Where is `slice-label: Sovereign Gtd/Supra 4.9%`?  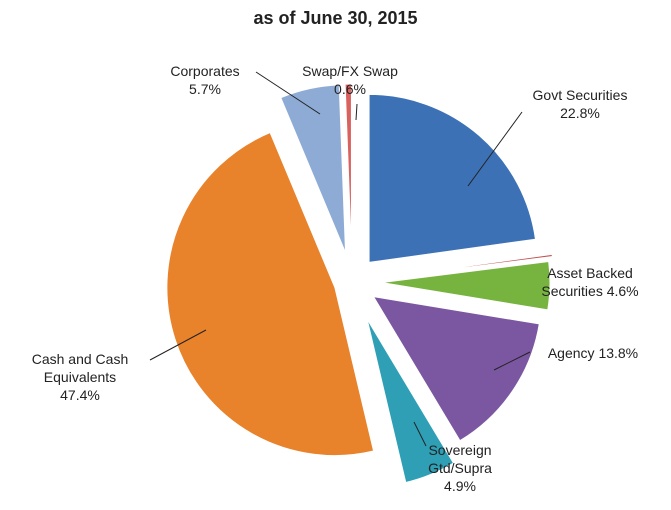
slice-label: Sovereign Gtd/Supra 4.9% is located at coordinates (460, 468).